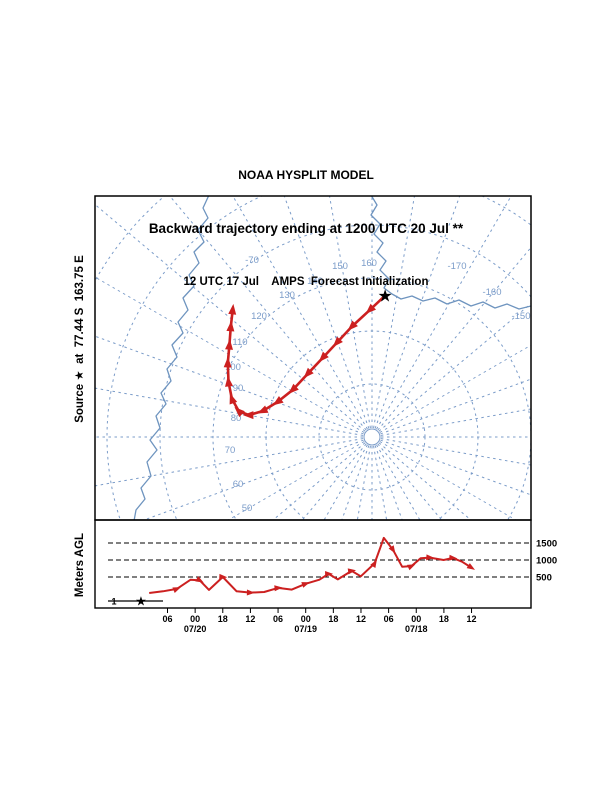 The width and height of the screenshot is (612, 792). Describe the element at coordinates (195, 629) in the screenshot. I see `date-label: 07/20` at that location.